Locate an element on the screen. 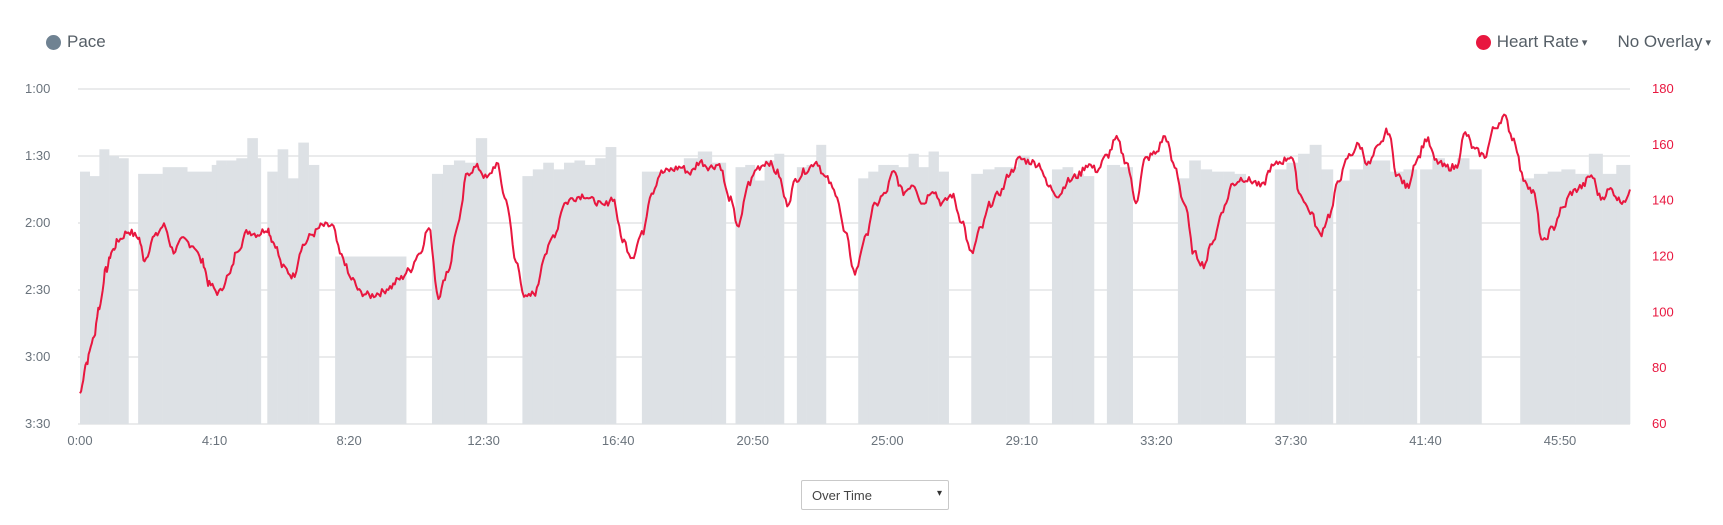 The height and width of the screenshot is (525, 1723). overlay-dropdown: No Overlay ▾ is located at coordinates (1664, 42).